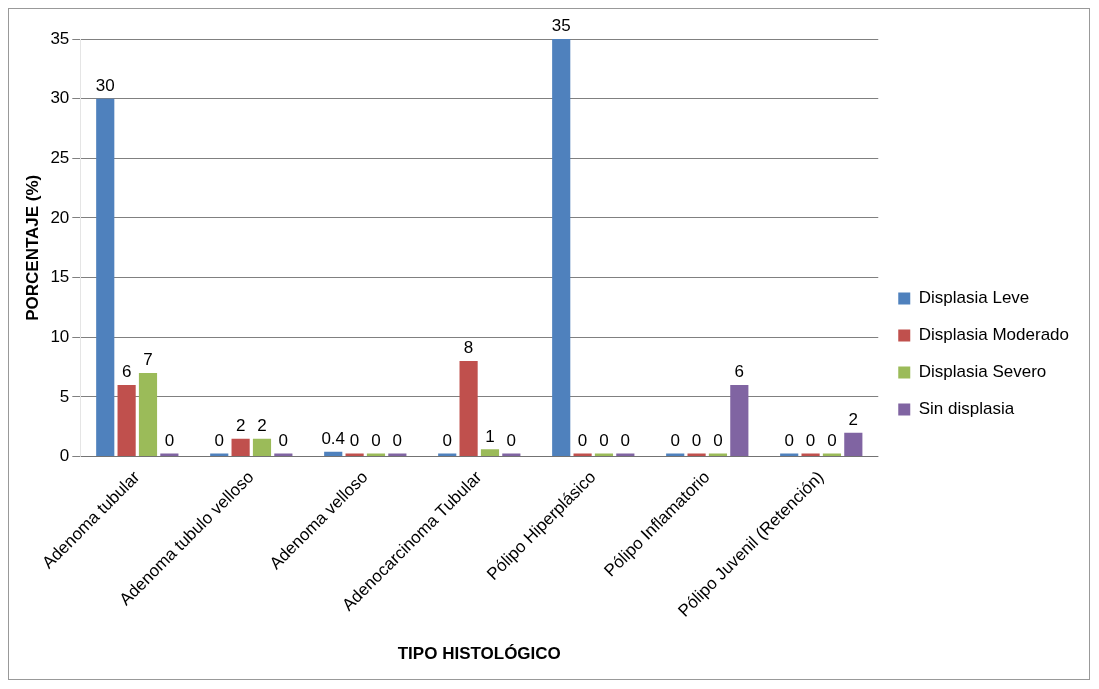 Image resolution: width=1099 pixels, height=689 pixels. Describe the element at coordinates (60, 157) in the screenshot. I see `y-tick-label: 25` at that location.